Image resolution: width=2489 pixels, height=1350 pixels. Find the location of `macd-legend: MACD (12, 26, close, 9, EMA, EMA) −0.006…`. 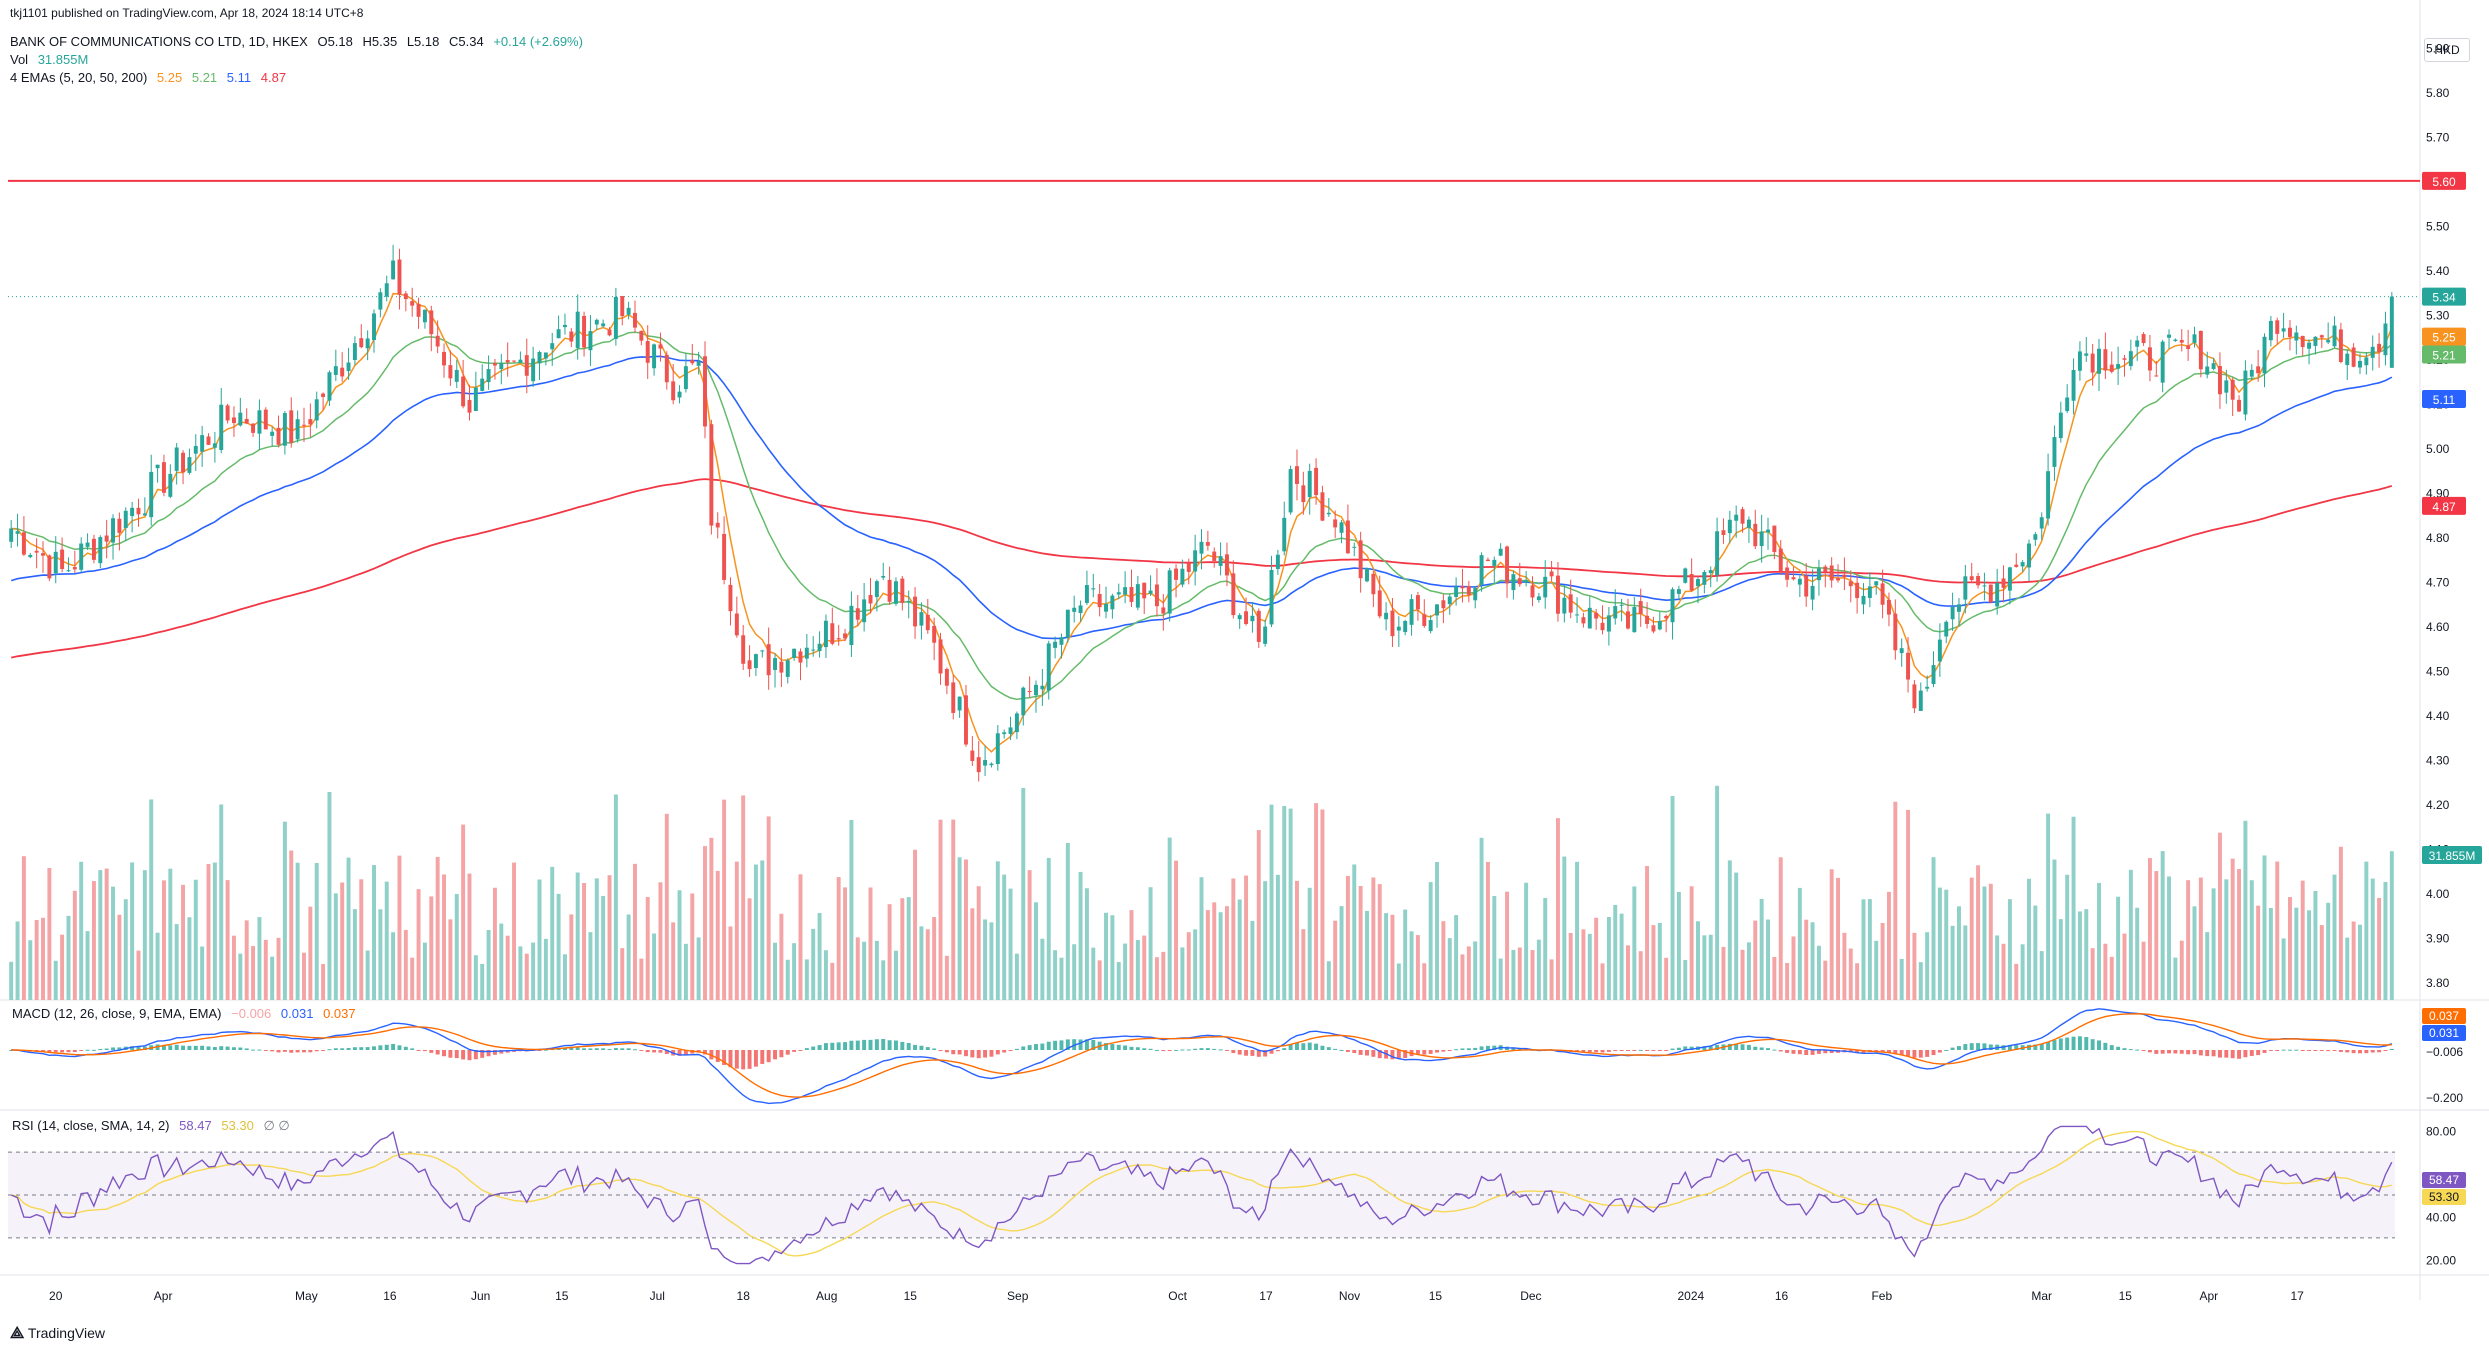

macd-legend: MACD (12, 26, close, 9, EMA, EMA) −0.006… is located at coordinates (184, 1013).